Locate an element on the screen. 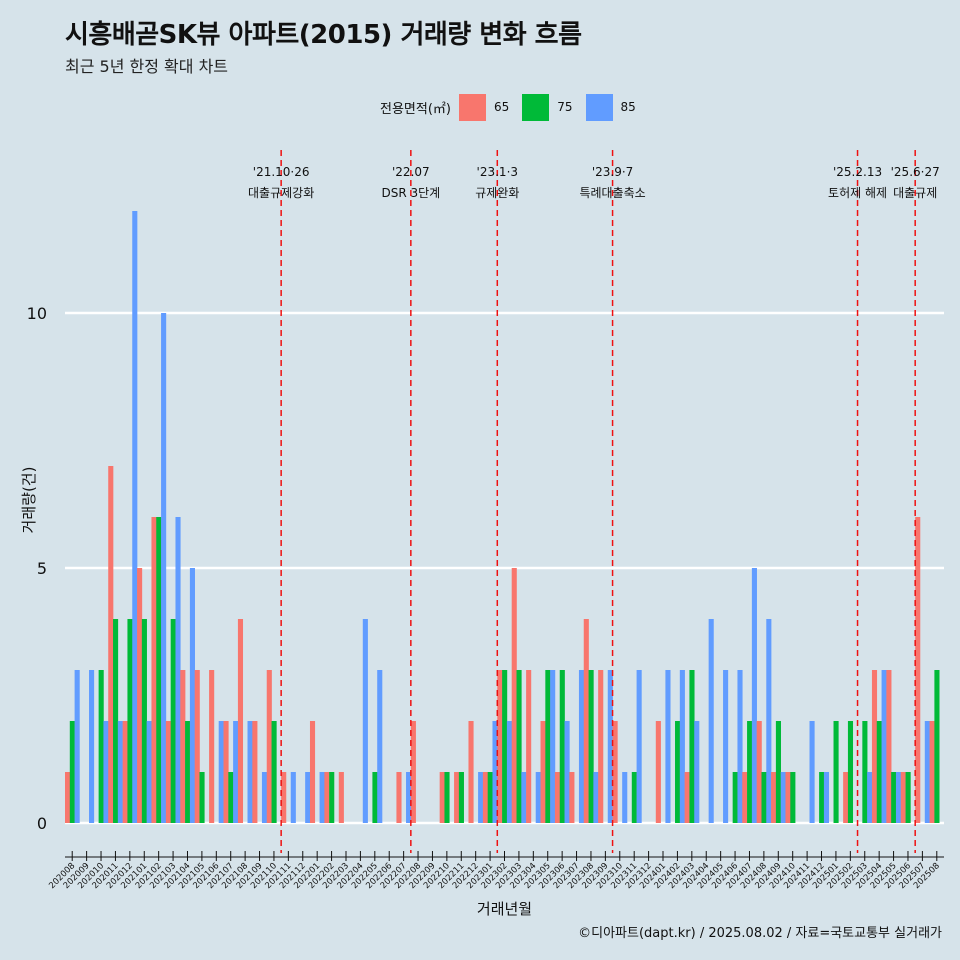 The image size is (960, 960). event-desc-label: 대출규제 is located at coordinates (915, 193).